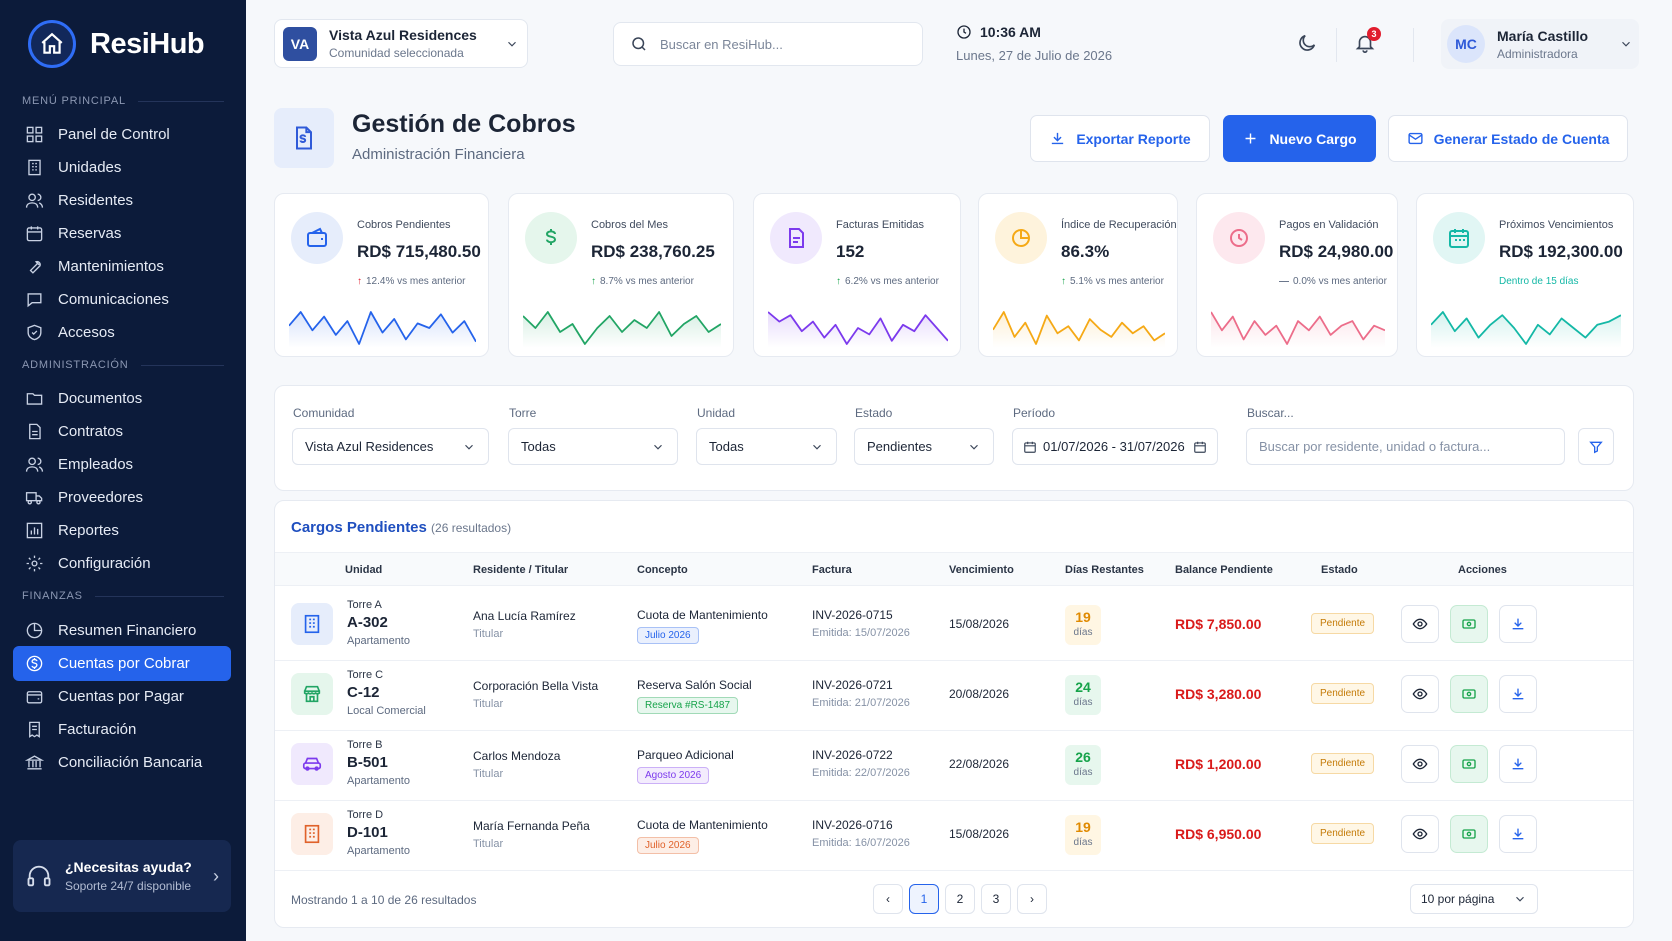 The width and height of the screenshot is (1672, 941). What do you see at coordinates (1336, 251) in the screenshot?
I see `kpi-value: RD$ 24,980.00` at bounding box center [1336, 251].